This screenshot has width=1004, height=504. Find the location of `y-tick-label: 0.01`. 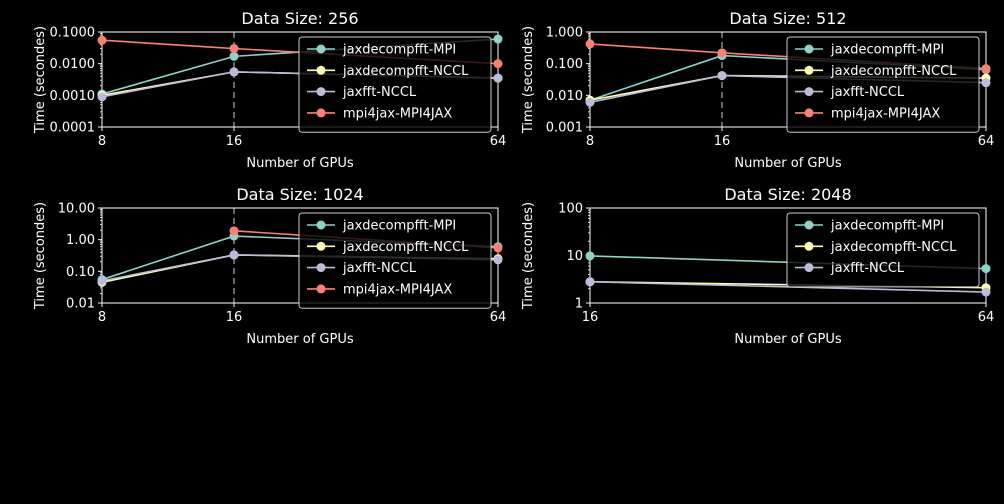

y-tick-label: 0.01 is located at coordinates (80, 304).